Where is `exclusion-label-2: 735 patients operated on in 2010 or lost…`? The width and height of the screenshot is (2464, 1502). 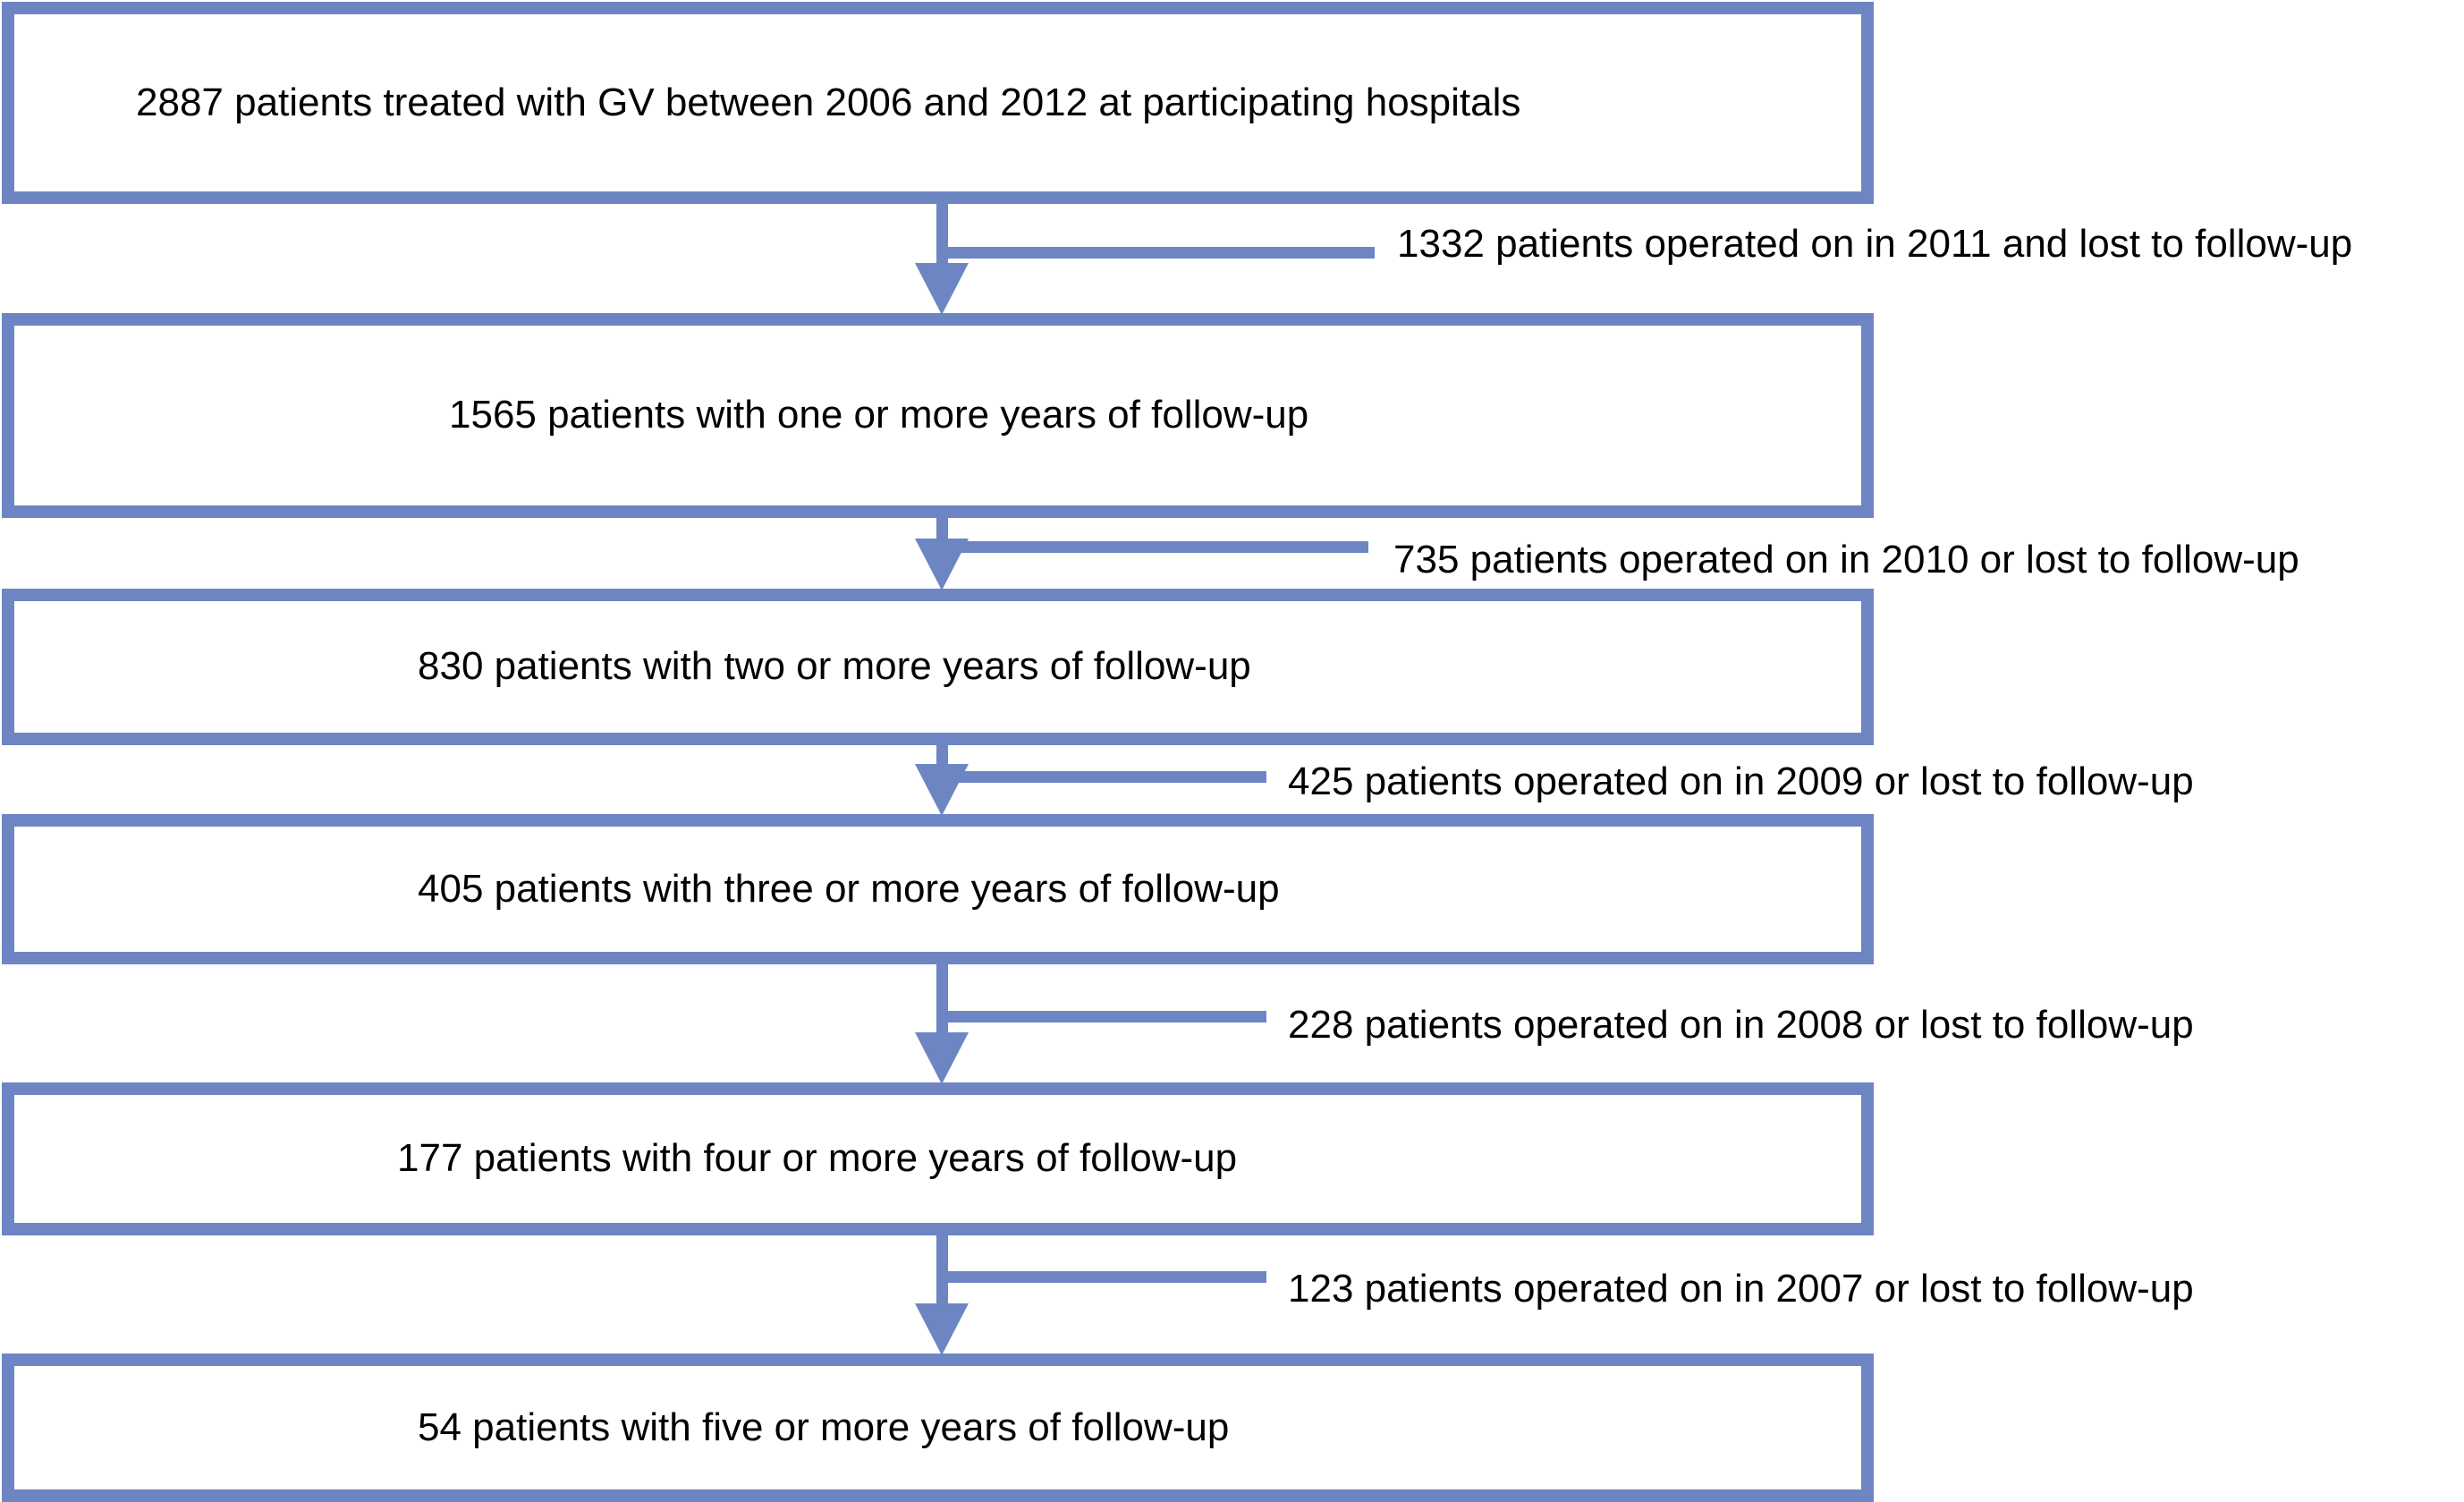
exclusion-label-2: 735 patients operated on in 2010 or lost… is located at coordinates (1846, 559).